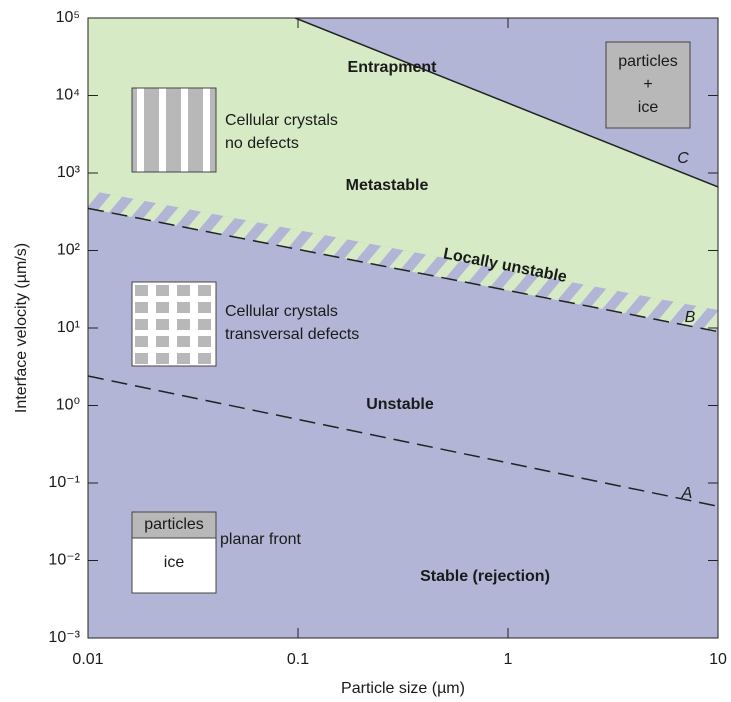 This screenshot has height=702, width=731. I want to click on region-label: Metastable, so click(387, 185).